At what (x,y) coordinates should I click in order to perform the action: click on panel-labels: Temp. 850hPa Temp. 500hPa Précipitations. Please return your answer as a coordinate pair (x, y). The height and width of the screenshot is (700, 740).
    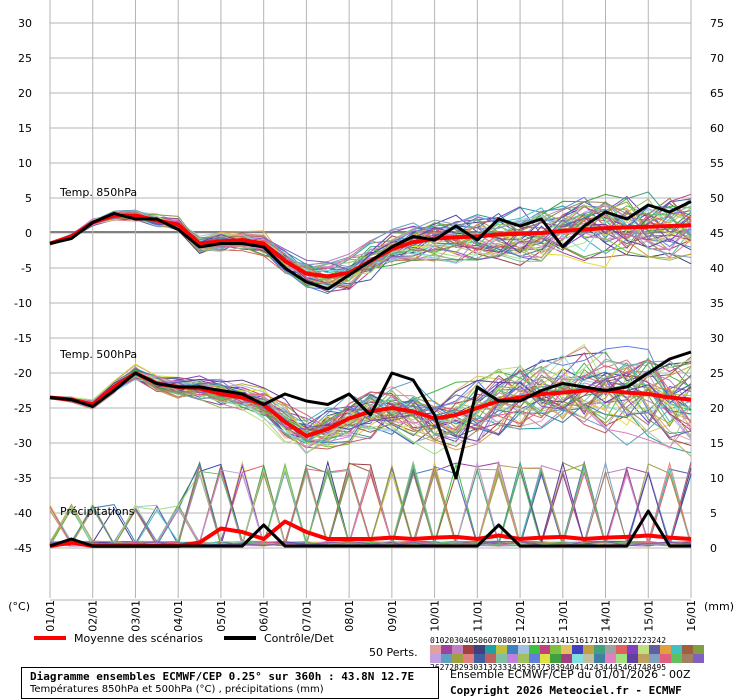
    Looking at the image, I should click on (98, 352).